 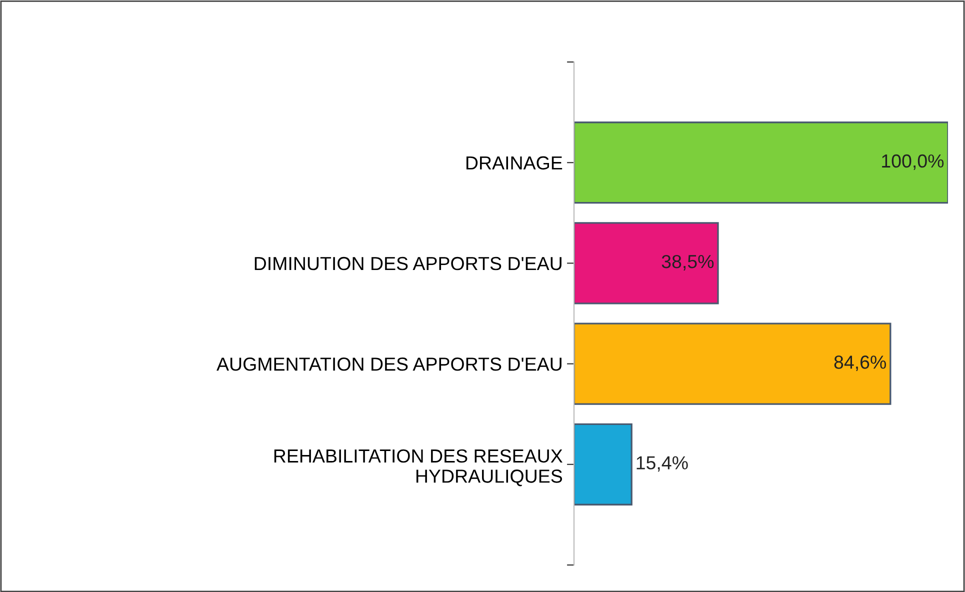 I want to click on y-tick-label: AUGMENTATION DES APPORTS D'EAU, so click(x=389, y=364).